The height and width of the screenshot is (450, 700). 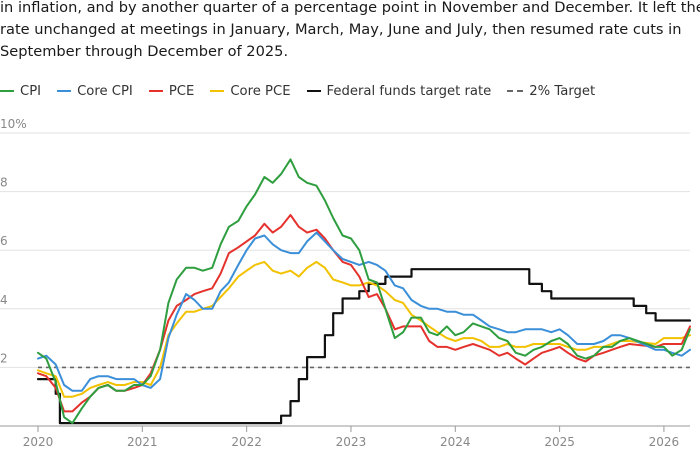 I want to click on legend-label-core-cpi: Core CPI, so click(x=105, y=91).